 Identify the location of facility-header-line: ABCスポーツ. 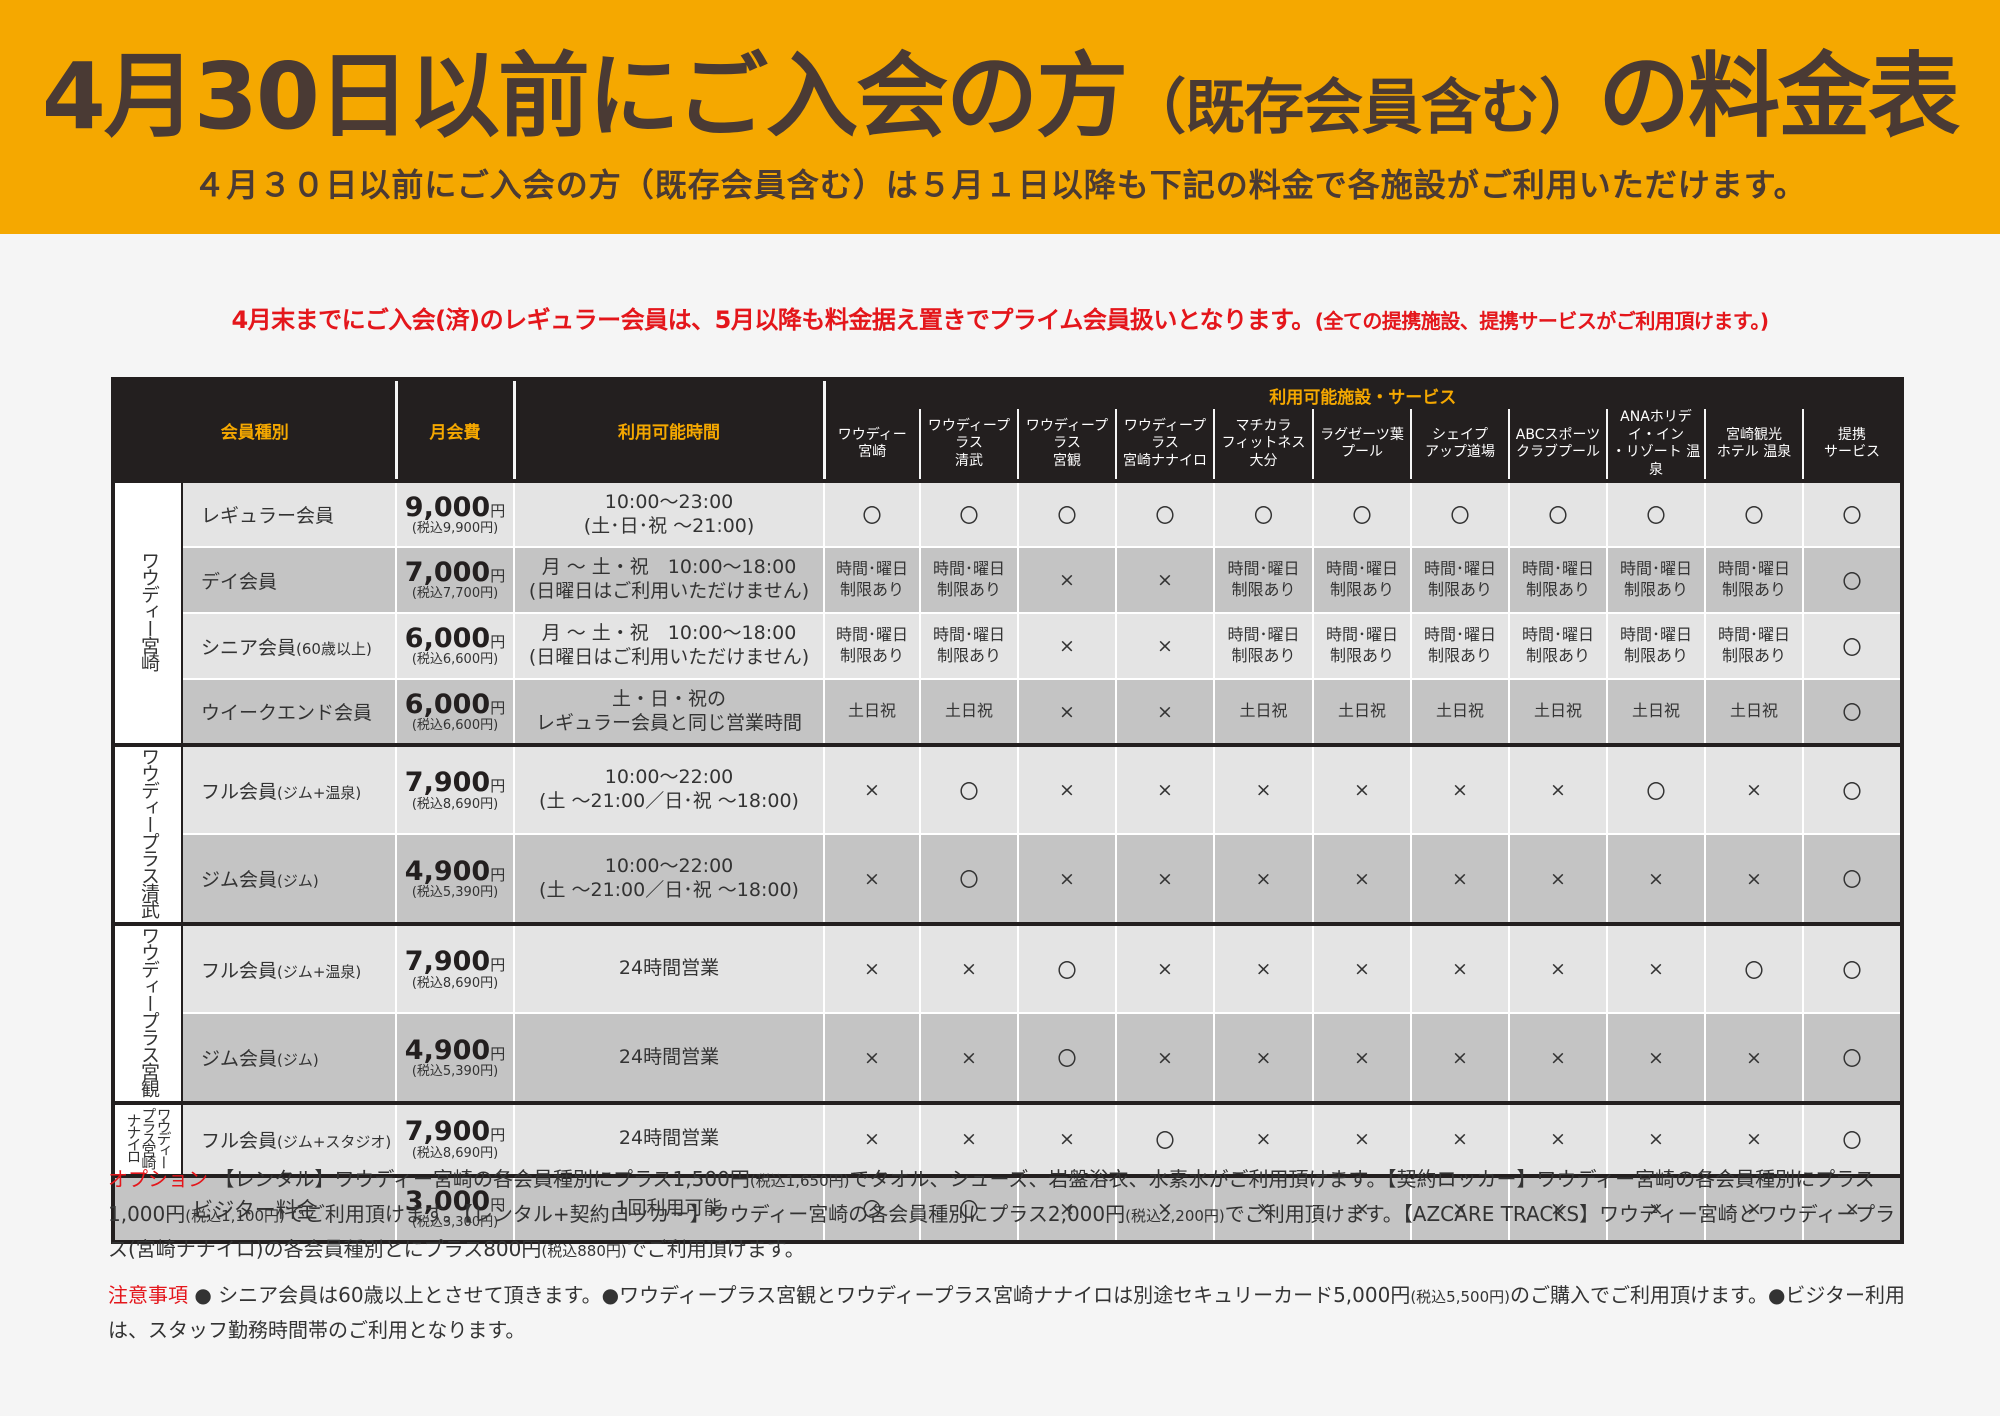
(1558, 434).